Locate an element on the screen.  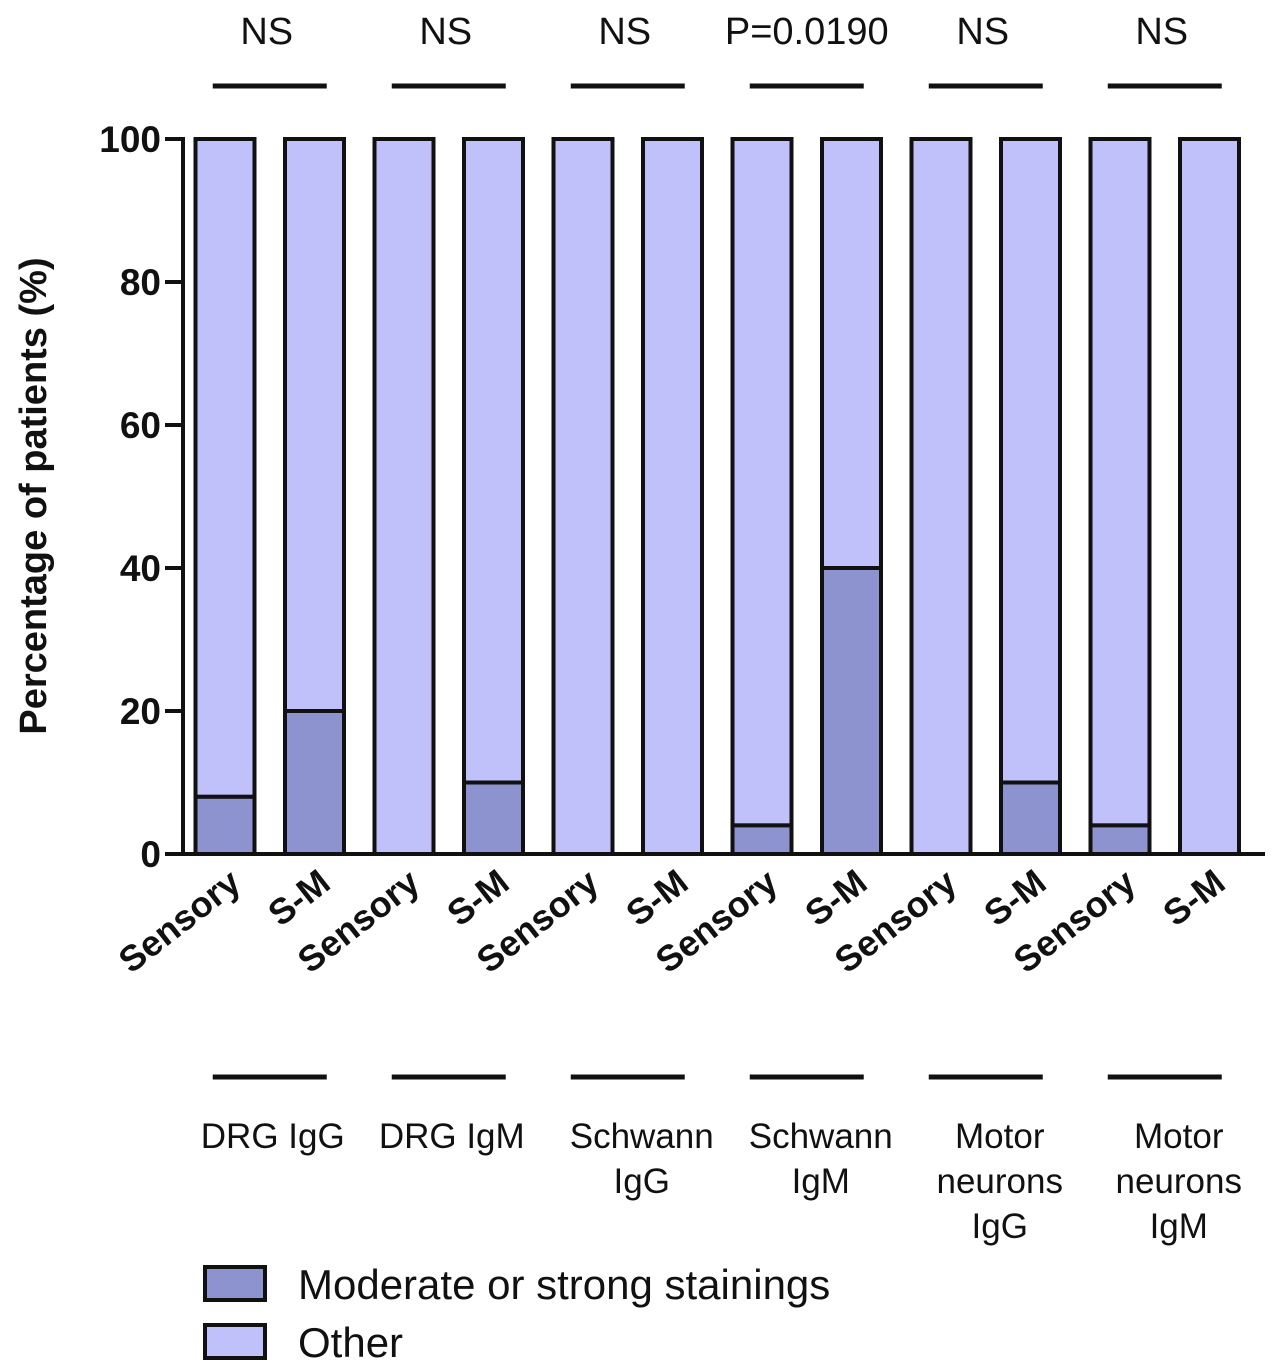
legend-label: Other is located at coordinates (350, 1342).